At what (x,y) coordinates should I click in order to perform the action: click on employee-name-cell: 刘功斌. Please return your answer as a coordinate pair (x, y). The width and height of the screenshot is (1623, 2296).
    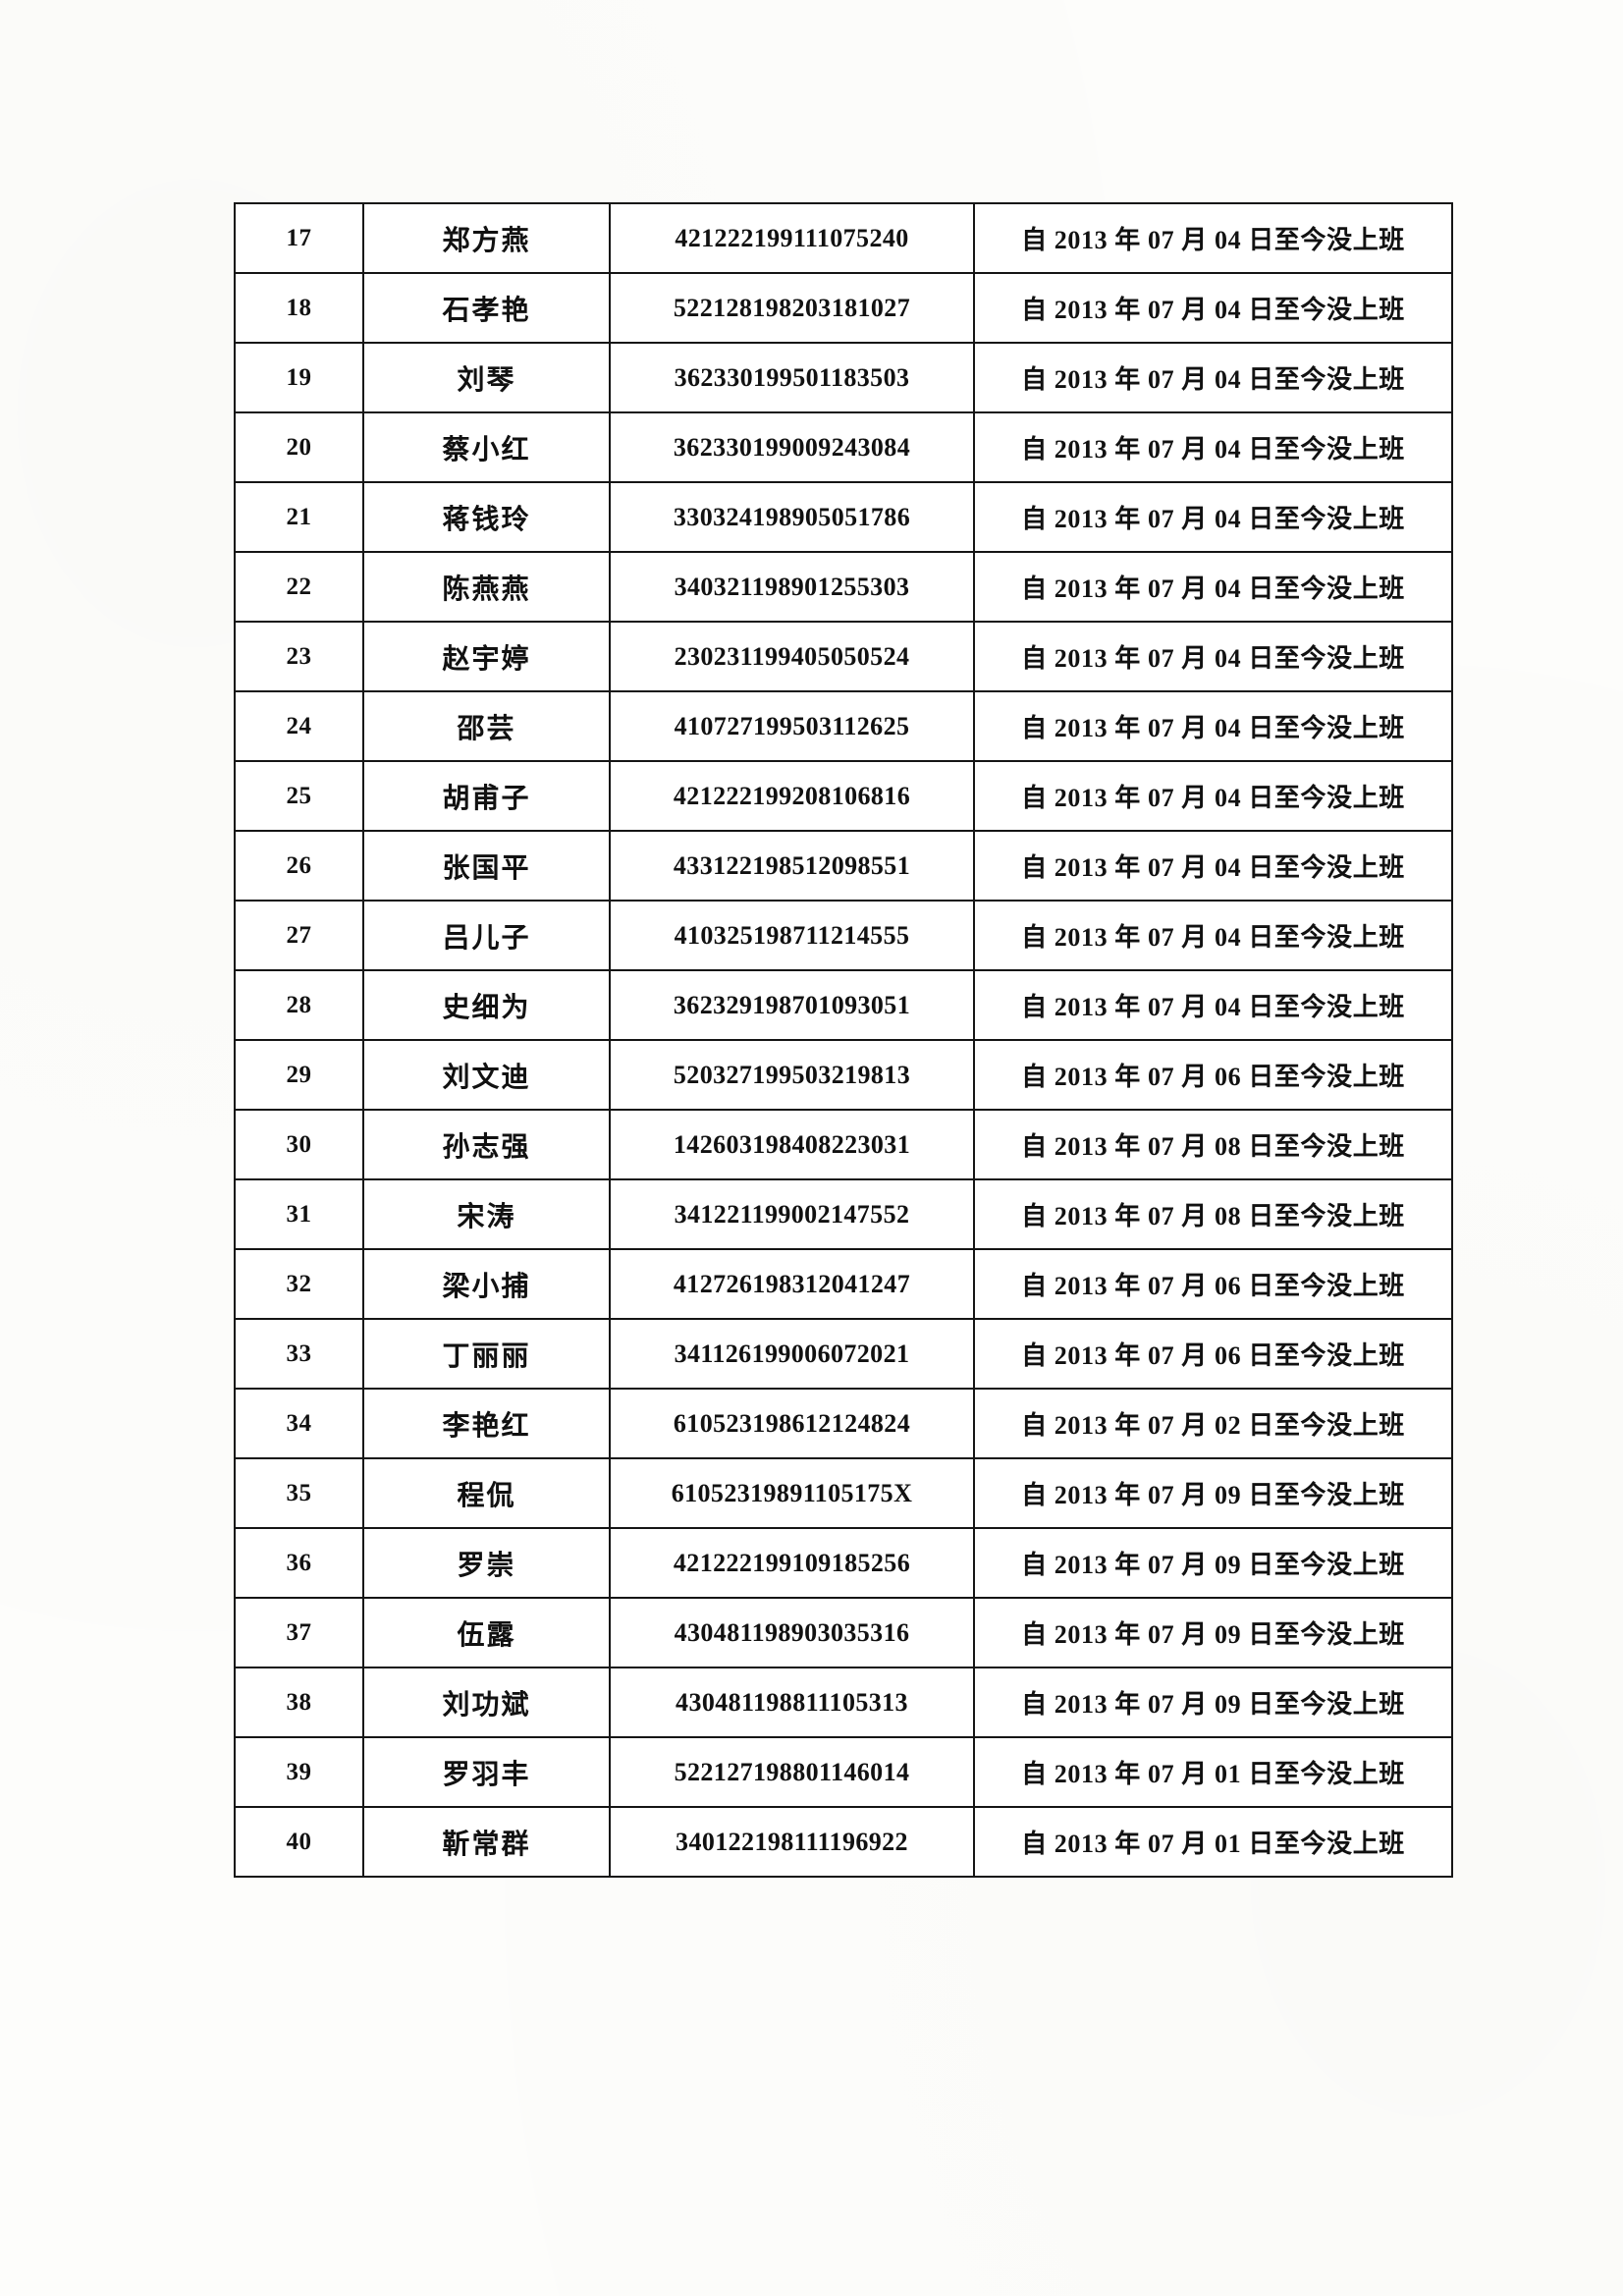
    Looking at the image, I should click on (486, 1702).